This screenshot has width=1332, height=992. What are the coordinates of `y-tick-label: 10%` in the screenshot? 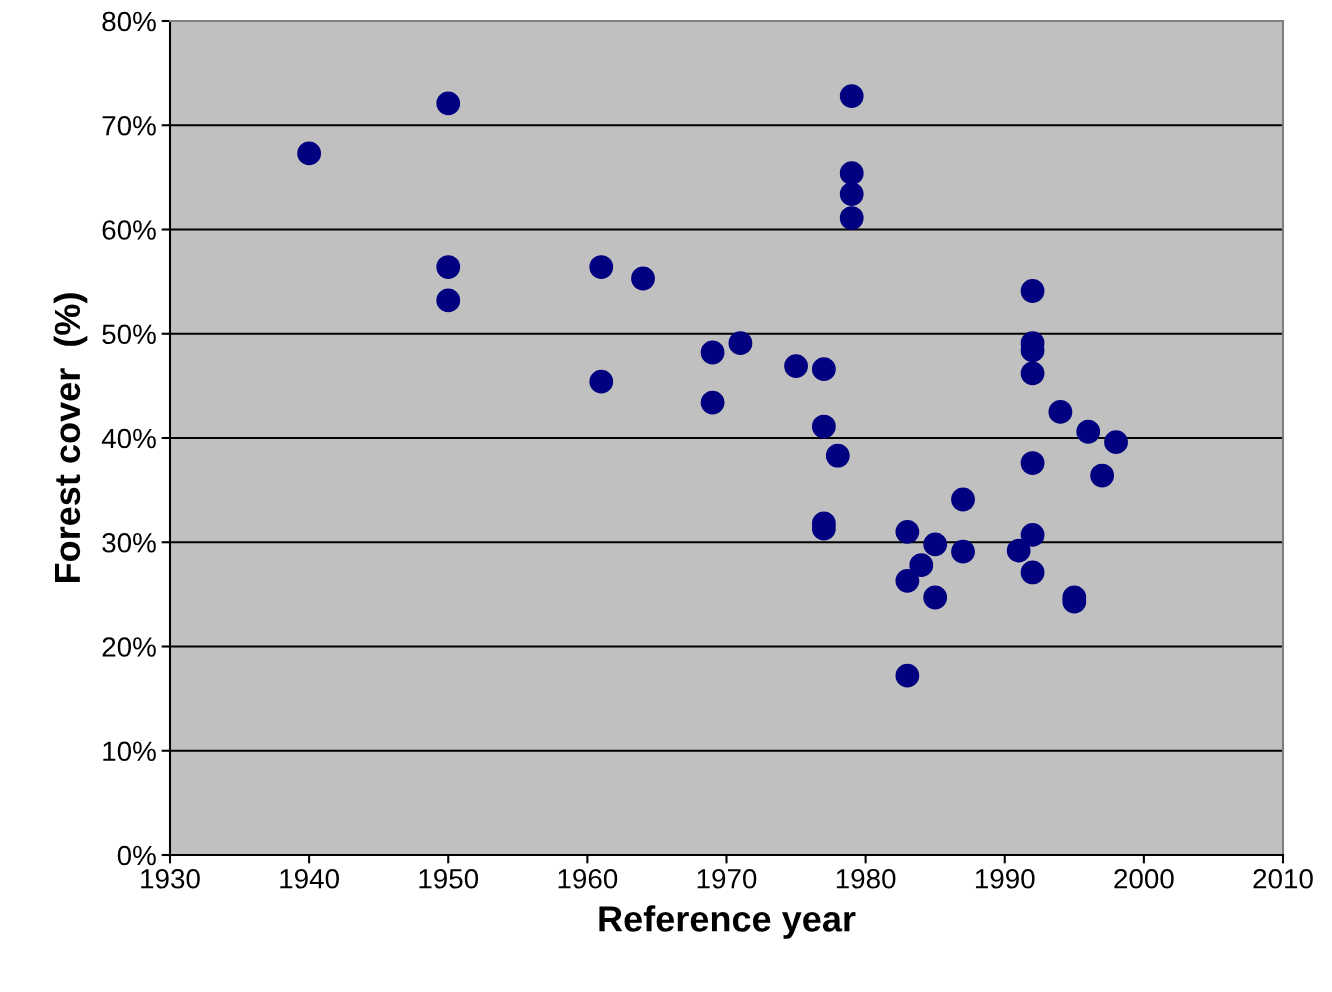 It's located at (129, 751).